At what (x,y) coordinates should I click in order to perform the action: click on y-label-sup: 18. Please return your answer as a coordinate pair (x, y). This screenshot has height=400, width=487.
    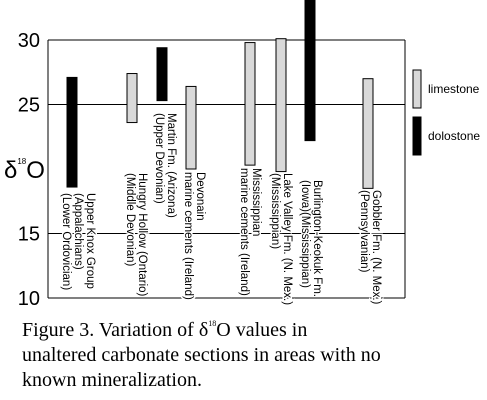
    Looking at the image, I should click on (21, 161).